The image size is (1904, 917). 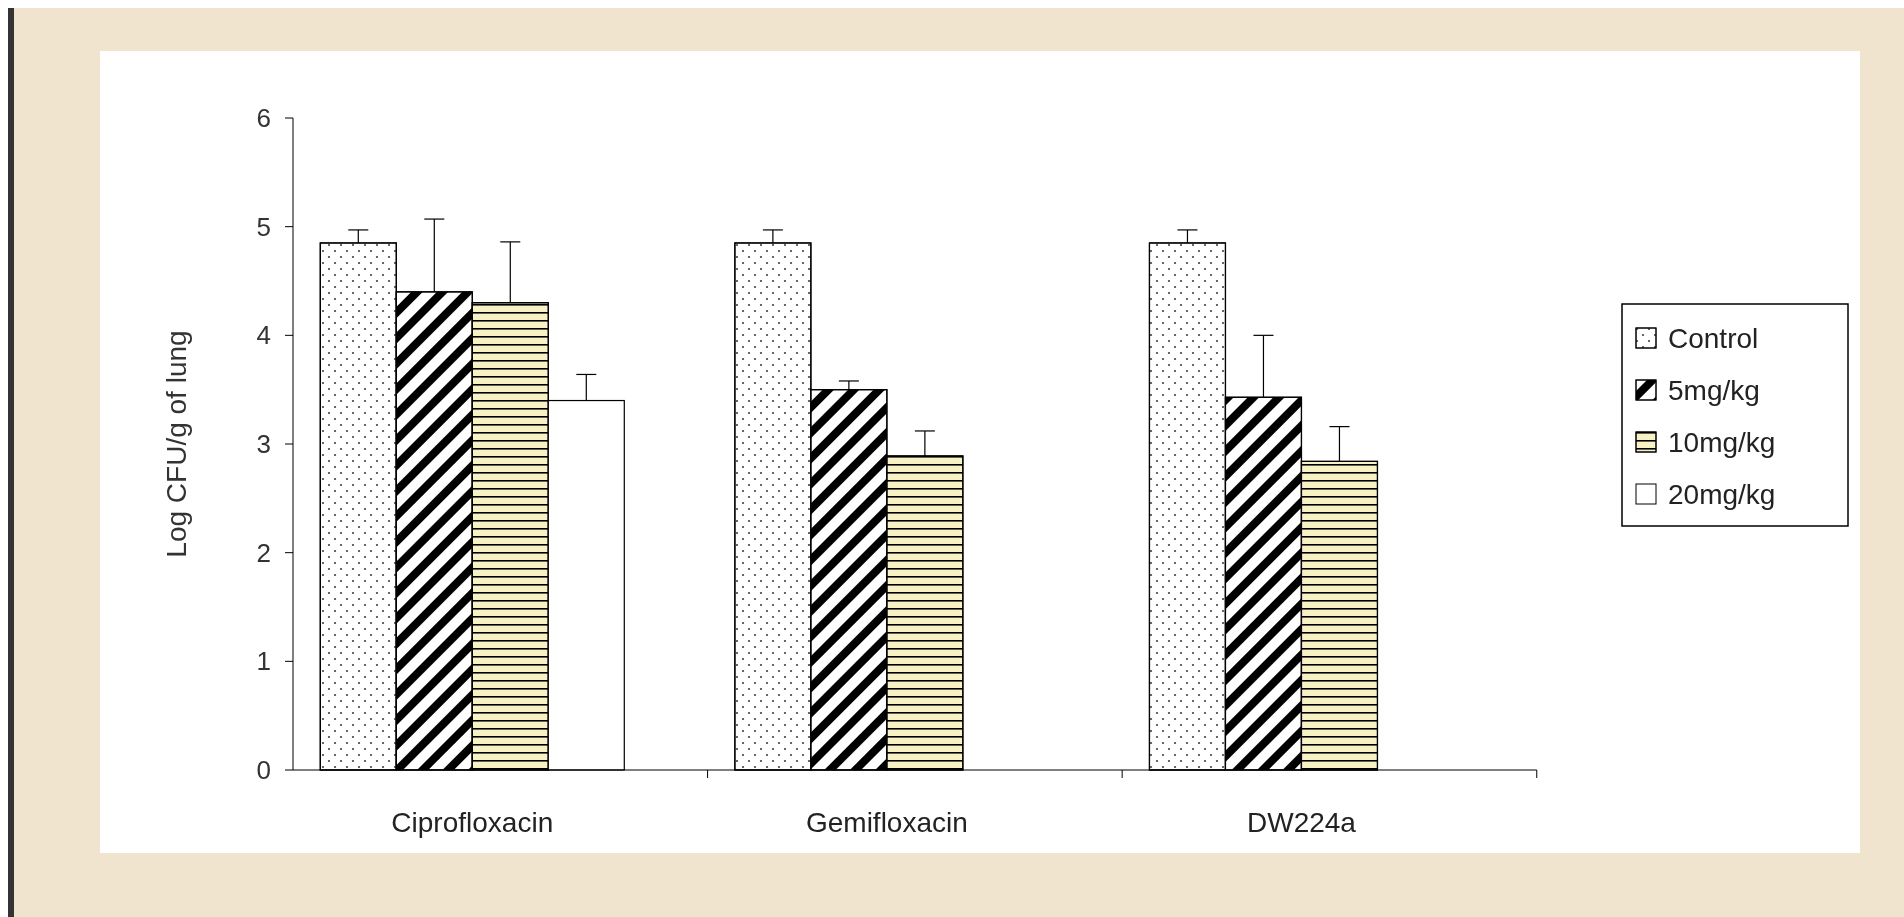 I want to click on legend-label: 5mg/kg, so click(x=1714, y=390).